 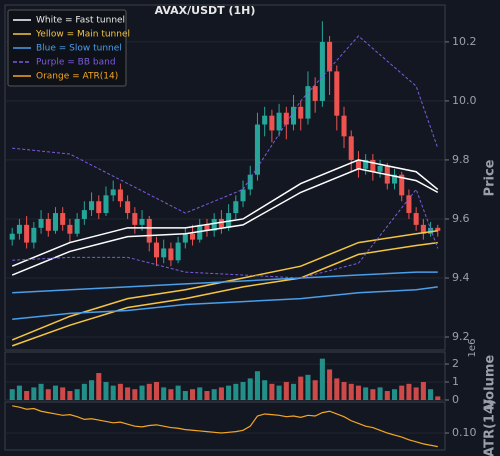 What do you see at coordinates (76, 63) in the screenshot?
I see `legend-label: Purple = BB band` at bounding box center [76, 63].